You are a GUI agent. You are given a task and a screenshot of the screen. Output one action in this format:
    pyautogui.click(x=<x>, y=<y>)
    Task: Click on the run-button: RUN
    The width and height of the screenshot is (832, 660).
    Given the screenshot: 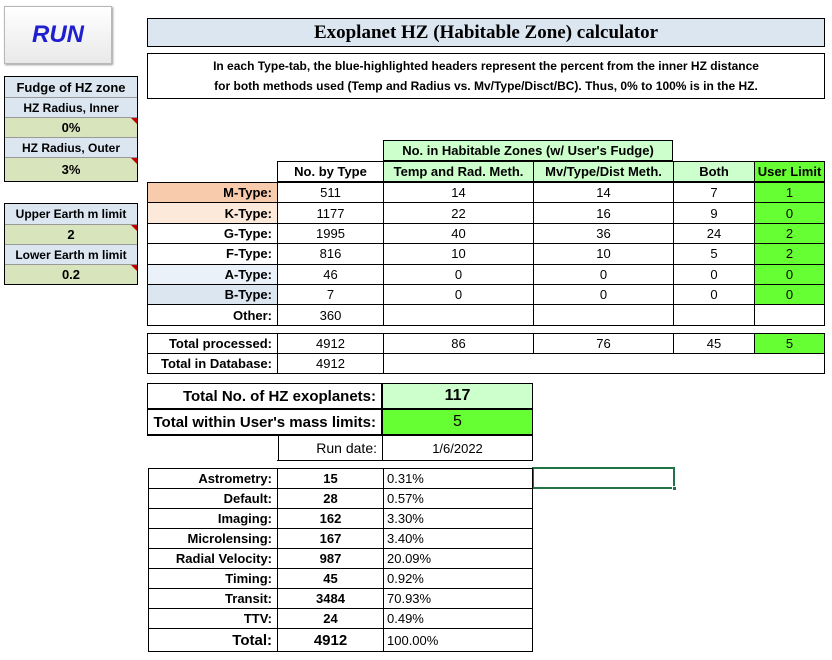 What is the action you would take?
    pyautogui.click(x=58, y=35)
    